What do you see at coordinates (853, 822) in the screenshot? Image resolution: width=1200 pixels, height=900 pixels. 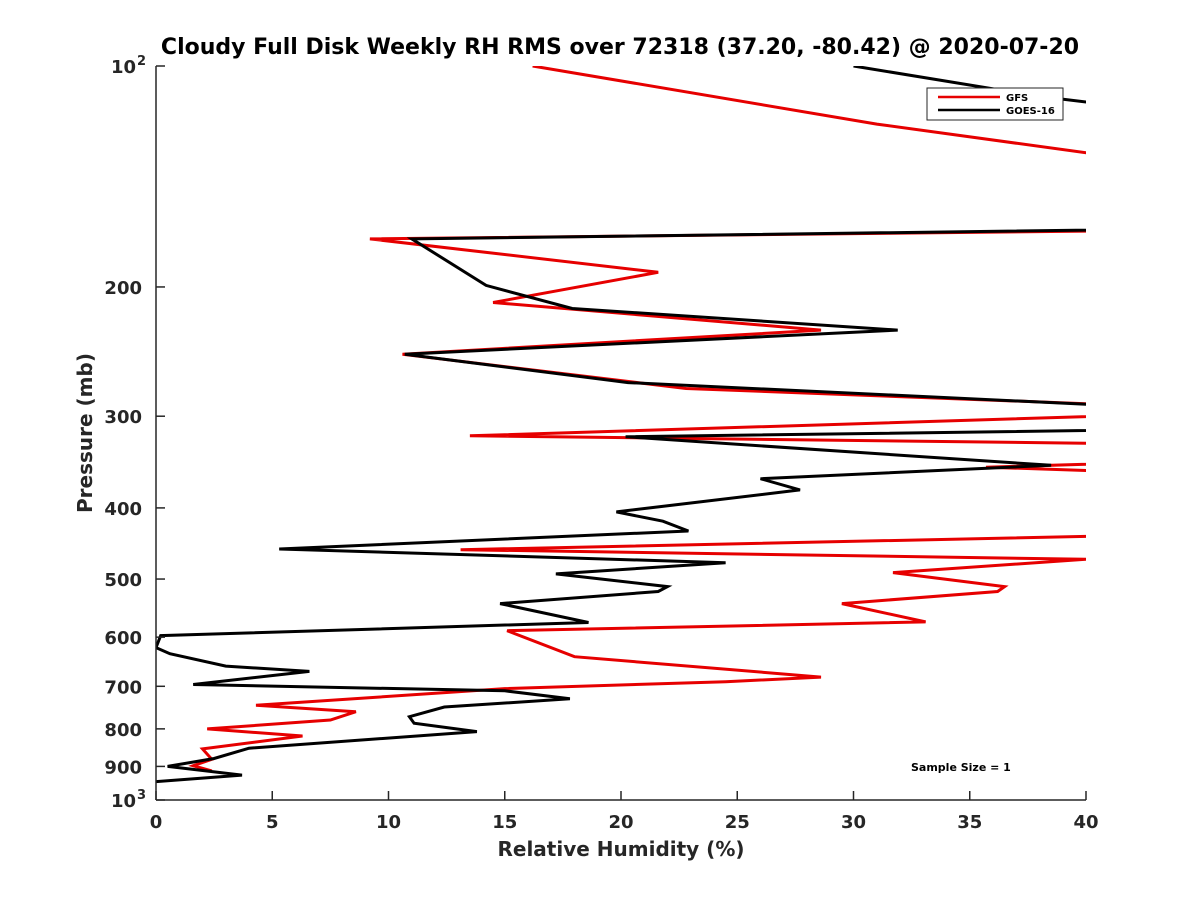 I see `x-tick-label: 30` at bounding box center [853, 822].